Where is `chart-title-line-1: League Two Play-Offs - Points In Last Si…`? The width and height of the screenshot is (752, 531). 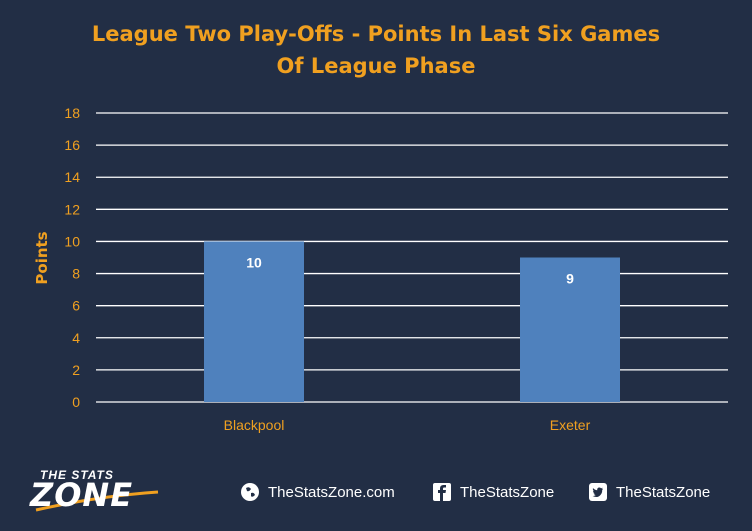
chart-title-line-1: League Two Play-Offs - Points In Last Si… is located at coordinates (376, 34).